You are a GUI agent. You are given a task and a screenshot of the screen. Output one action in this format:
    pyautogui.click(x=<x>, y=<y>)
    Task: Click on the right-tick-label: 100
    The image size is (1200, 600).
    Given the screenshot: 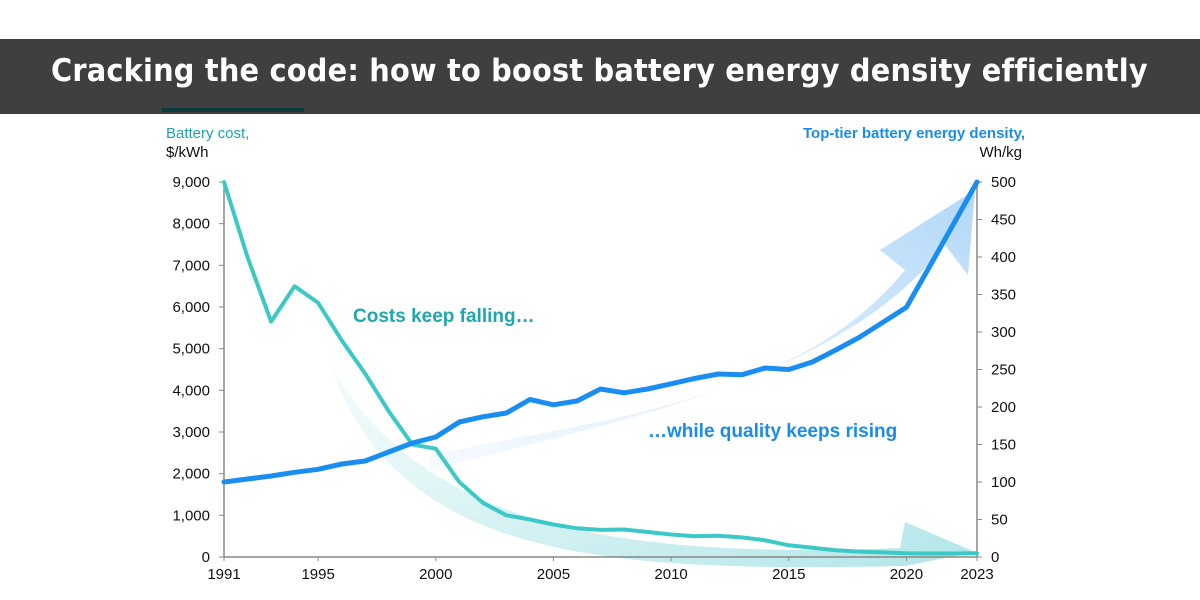 What is the action you would take?
    pyautogui.click(x=1003, y=482)
    